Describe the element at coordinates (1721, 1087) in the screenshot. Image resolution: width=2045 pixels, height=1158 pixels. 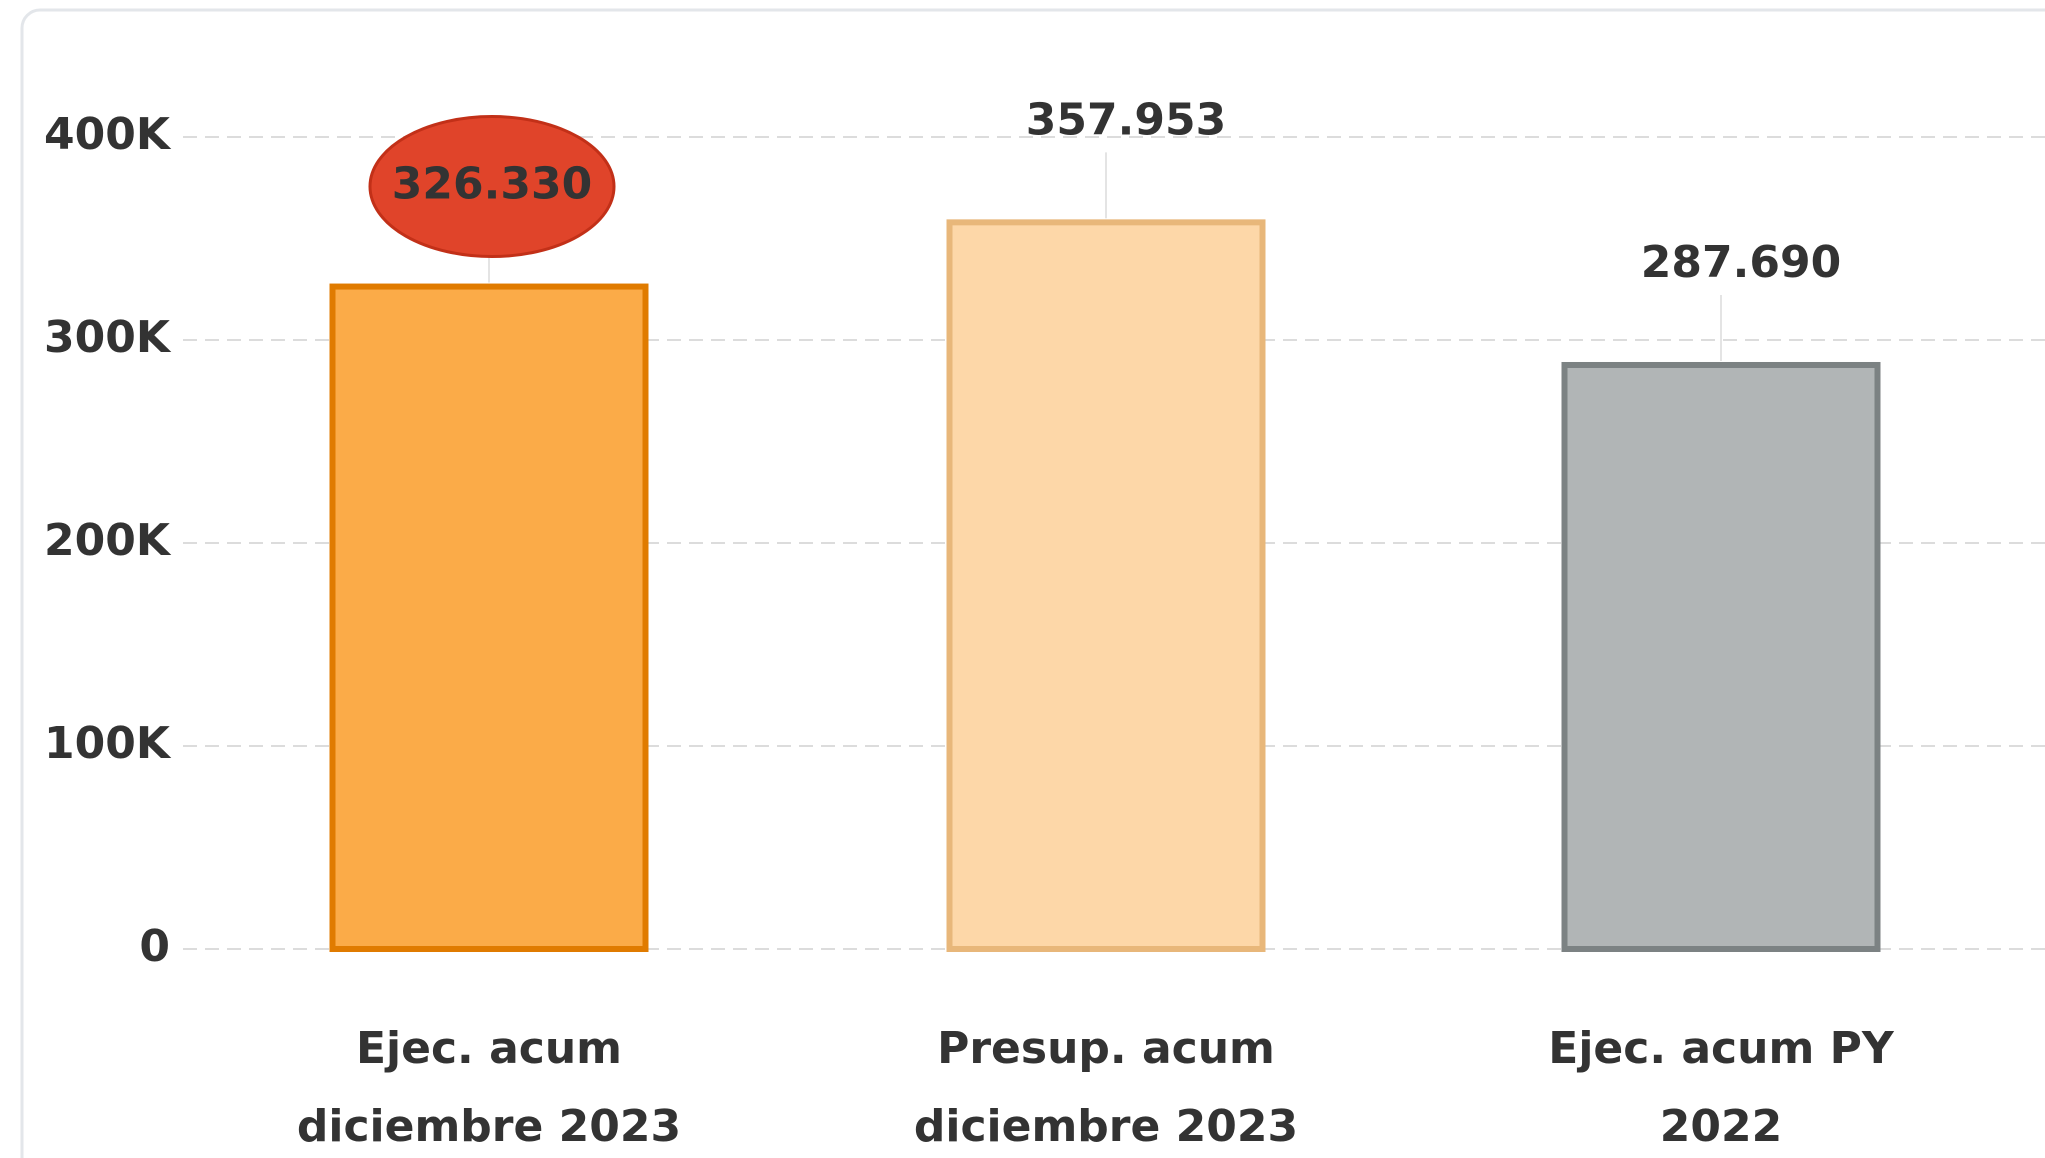
I see `x-tick-label: Ejec. acum PY 2022` at that location.